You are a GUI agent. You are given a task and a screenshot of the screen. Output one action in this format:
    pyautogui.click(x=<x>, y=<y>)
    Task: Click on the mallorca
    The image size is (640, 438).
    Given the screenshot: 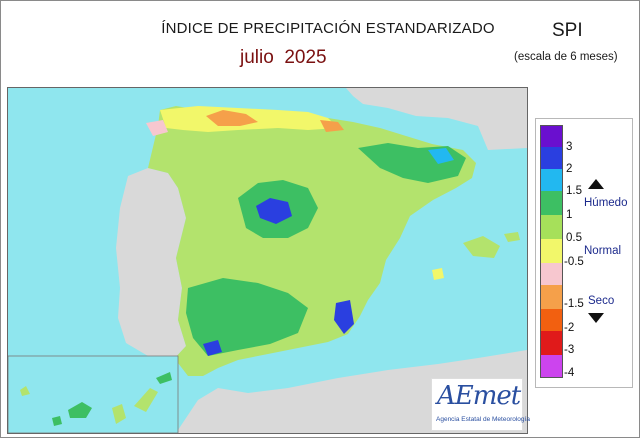 What is the action you would take?
    pyautogui.click(x=481, y=247)
    